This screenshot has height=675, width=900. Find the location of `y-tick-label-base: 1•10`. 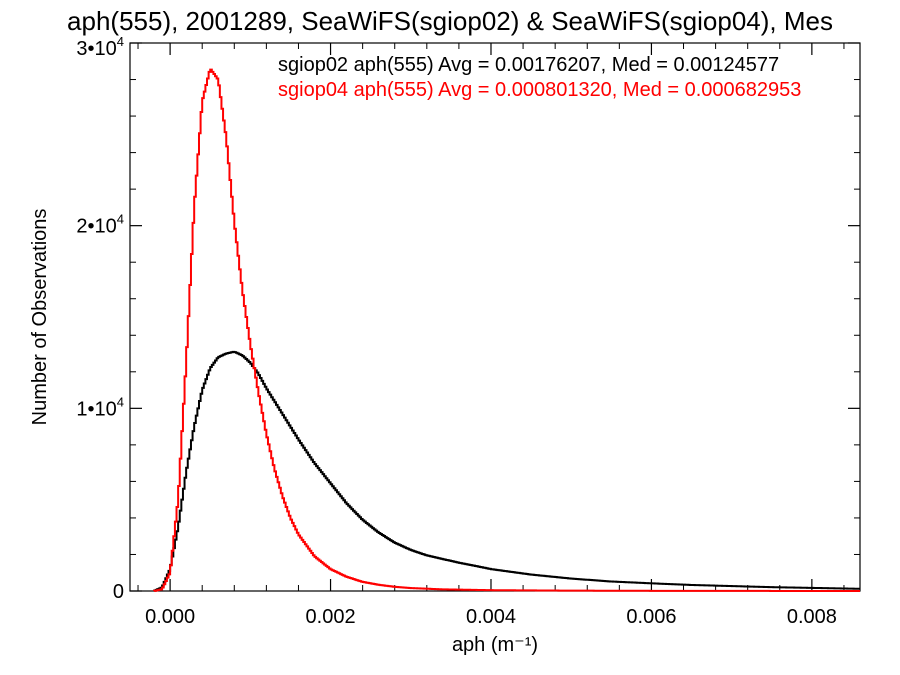

y-tick-label-base: 1•10 is located at coordinates (96, 409).